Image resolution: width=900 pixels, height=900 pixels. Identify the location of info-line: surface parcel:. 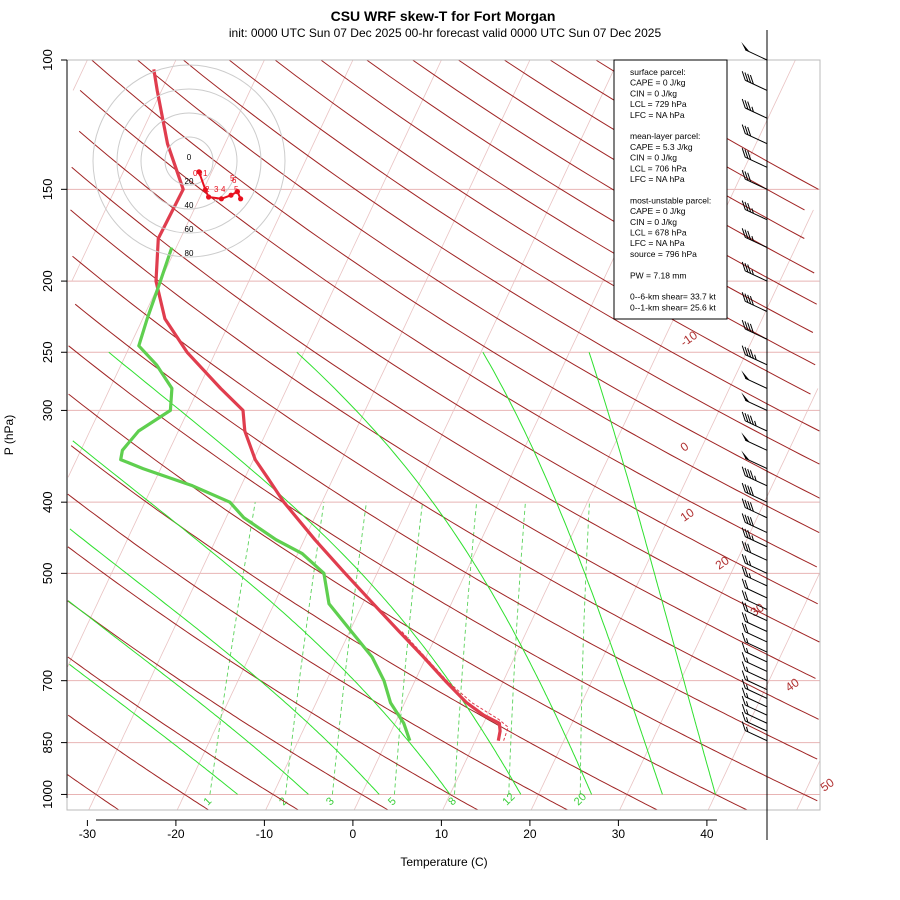
(658, 72).